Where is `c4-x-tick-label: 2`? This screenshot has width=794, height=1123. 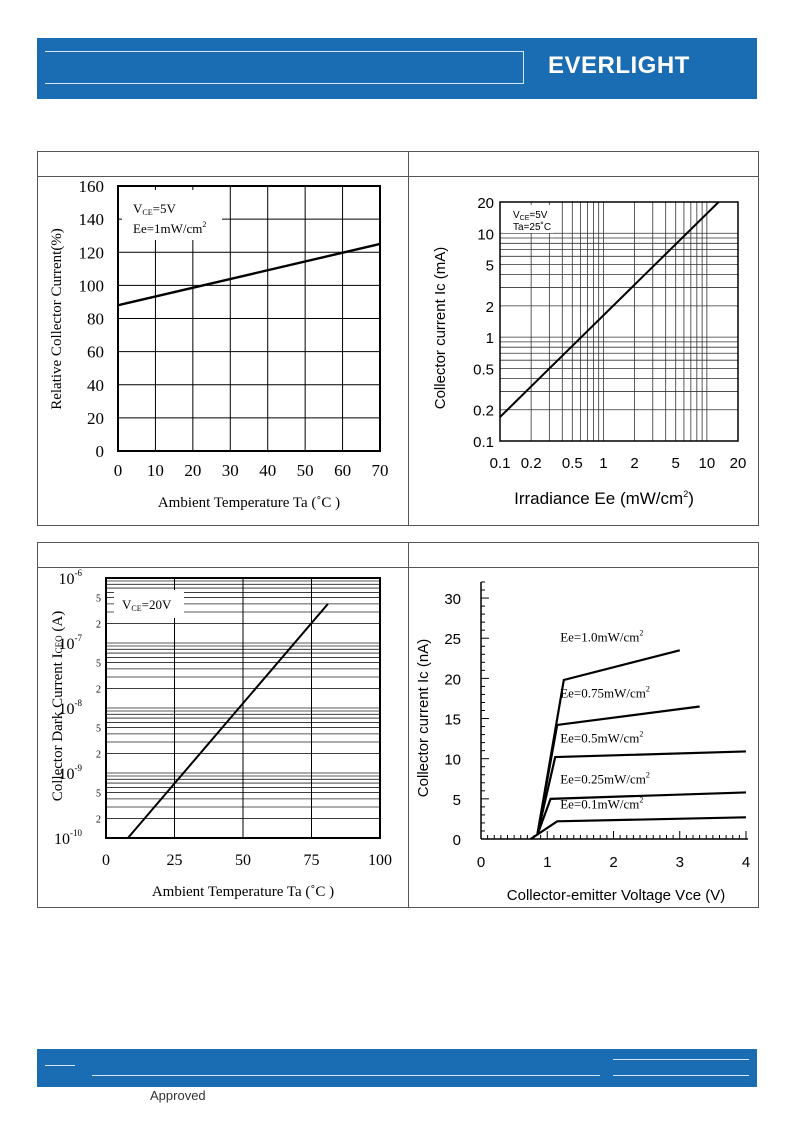 c4-x-tick-label: 2 is located at coordinates (613, 862).